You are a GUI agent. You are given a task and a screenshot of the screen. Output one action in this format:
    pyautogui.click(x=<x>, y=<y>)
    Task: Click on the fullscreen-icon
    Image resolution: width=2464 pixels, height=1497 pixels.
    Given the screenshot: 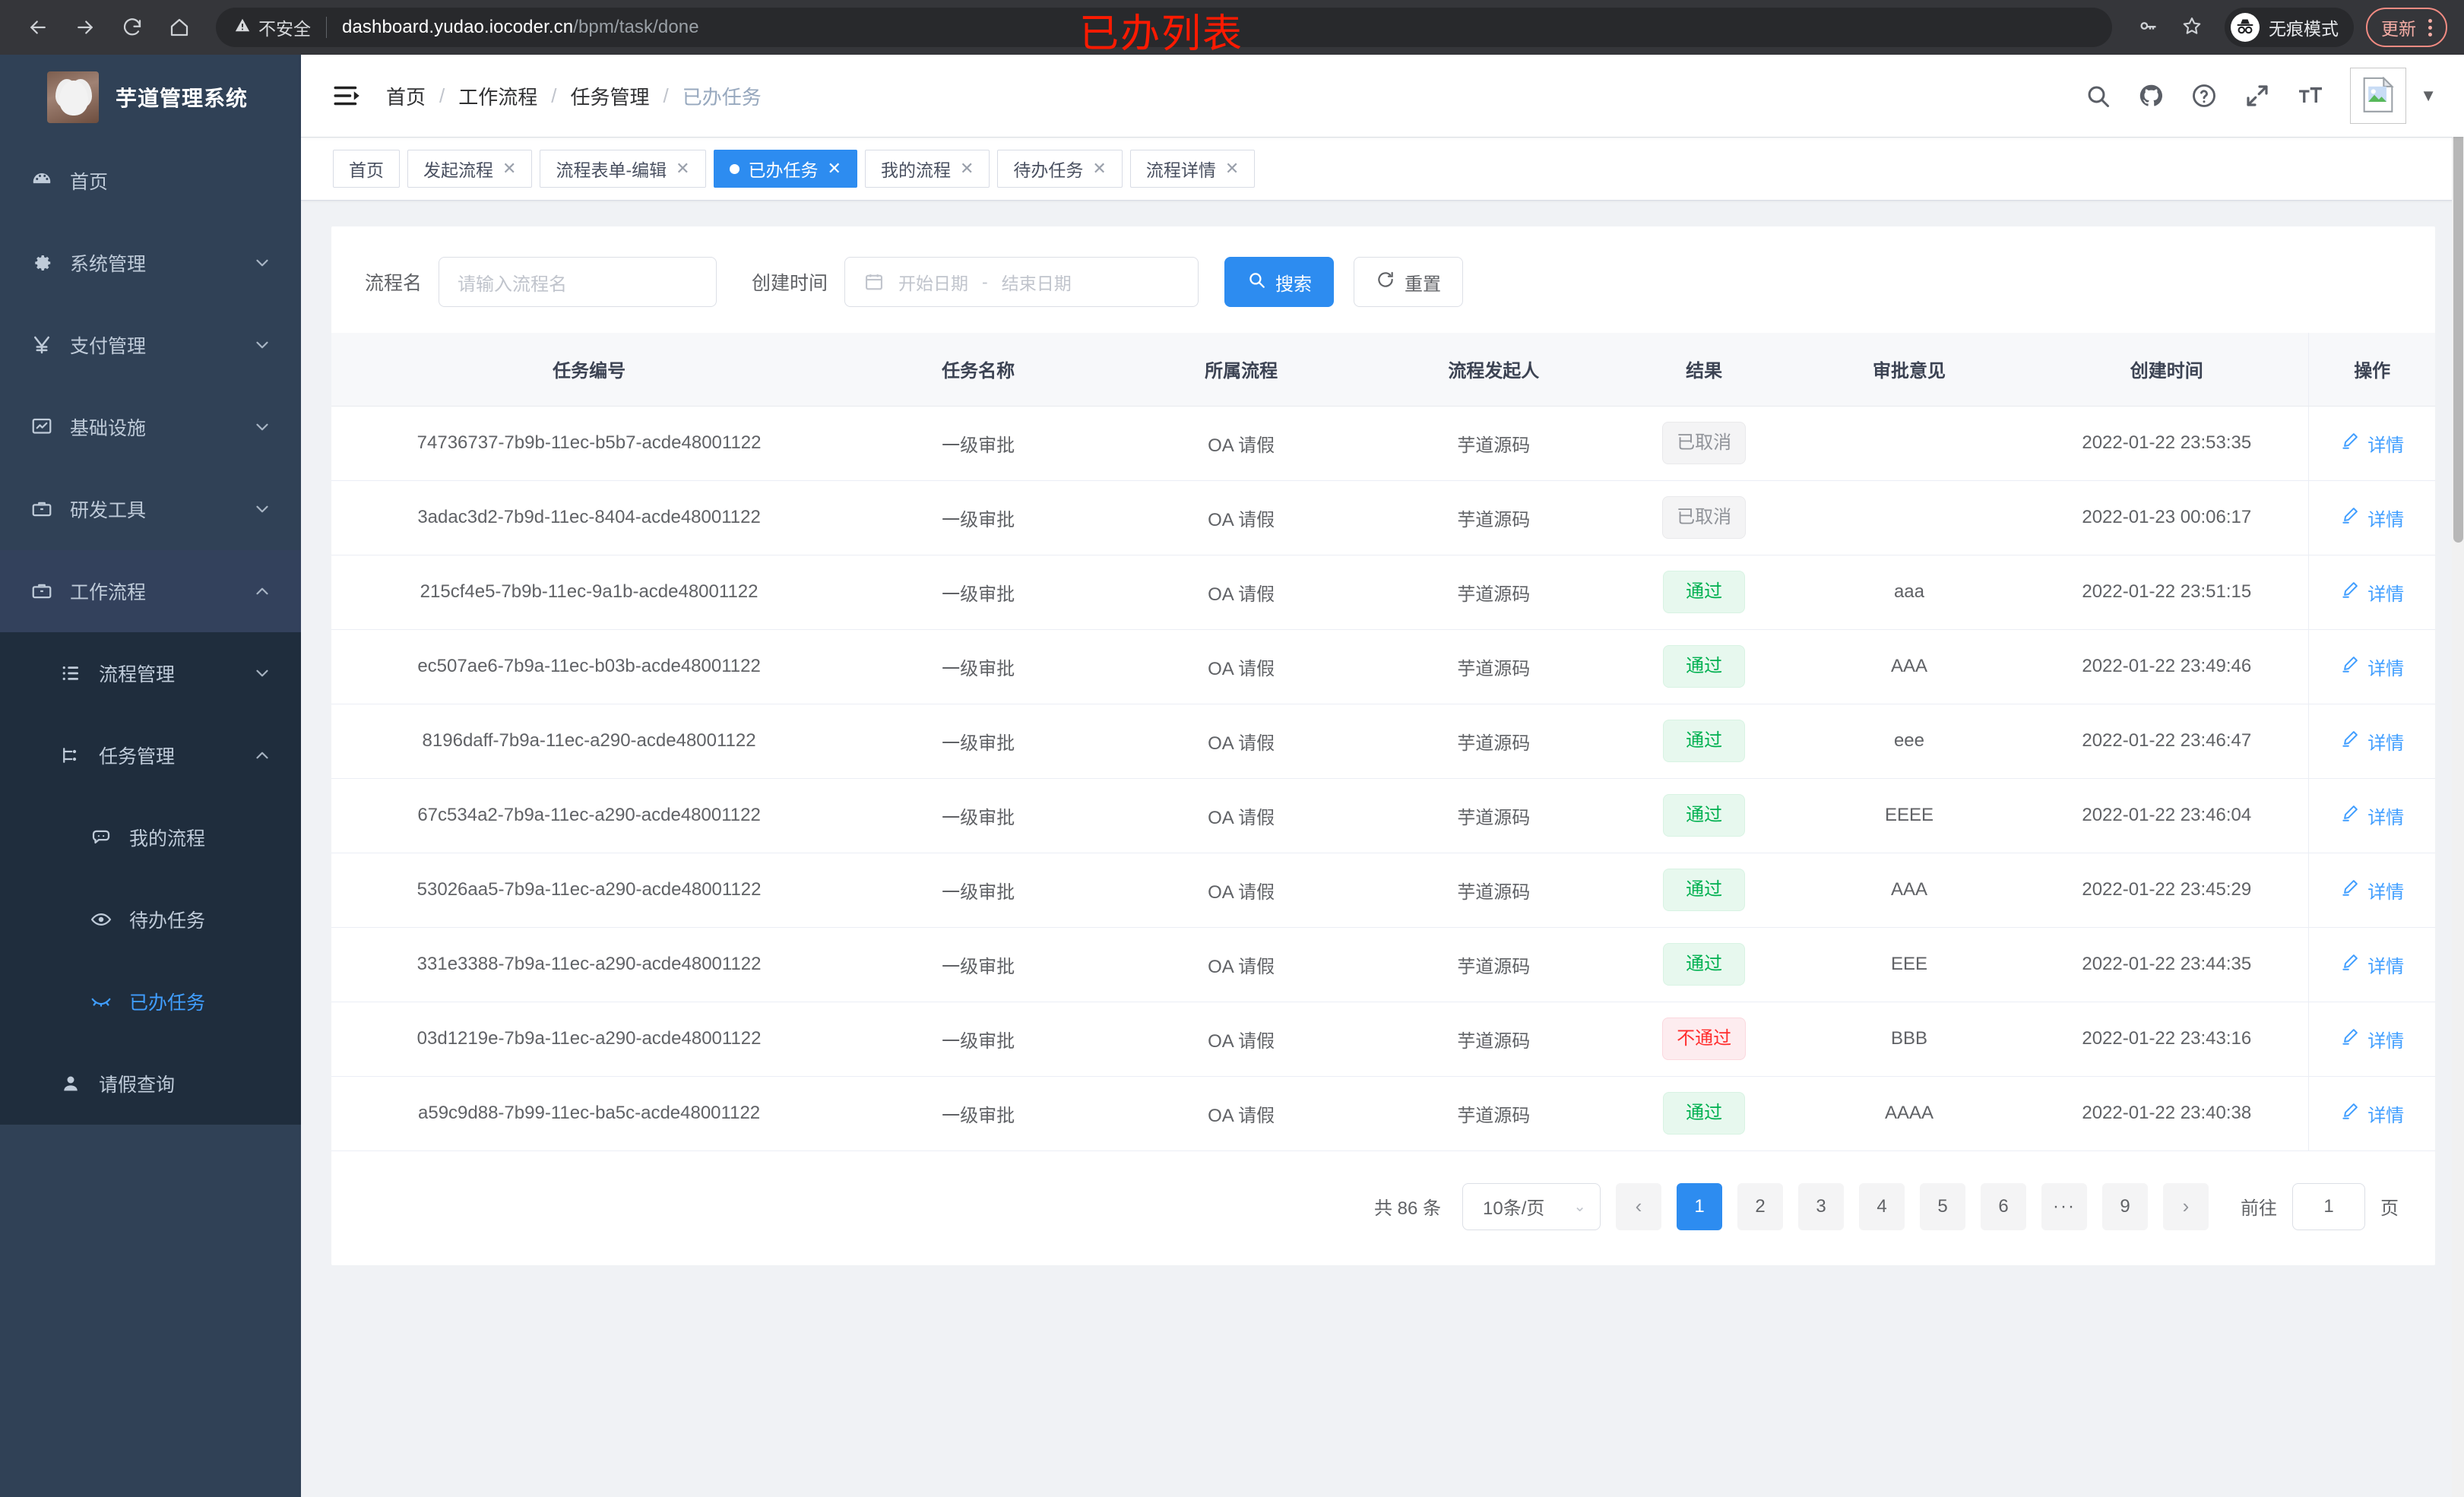 What is the action you would take?
    pyautogui.click(x=2257, y=95)
    